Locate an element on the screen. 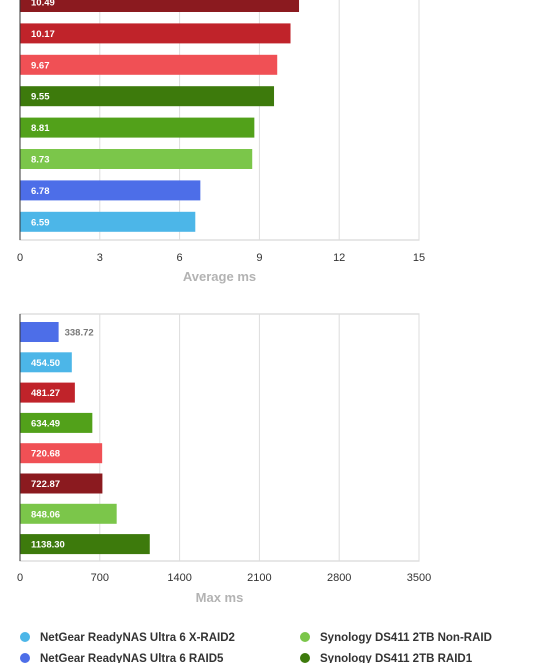 Image resolution: width=560 pixels, height=663 pixels. chart1-bar-value-label: 10.49 is located at coordinates (43, 4).